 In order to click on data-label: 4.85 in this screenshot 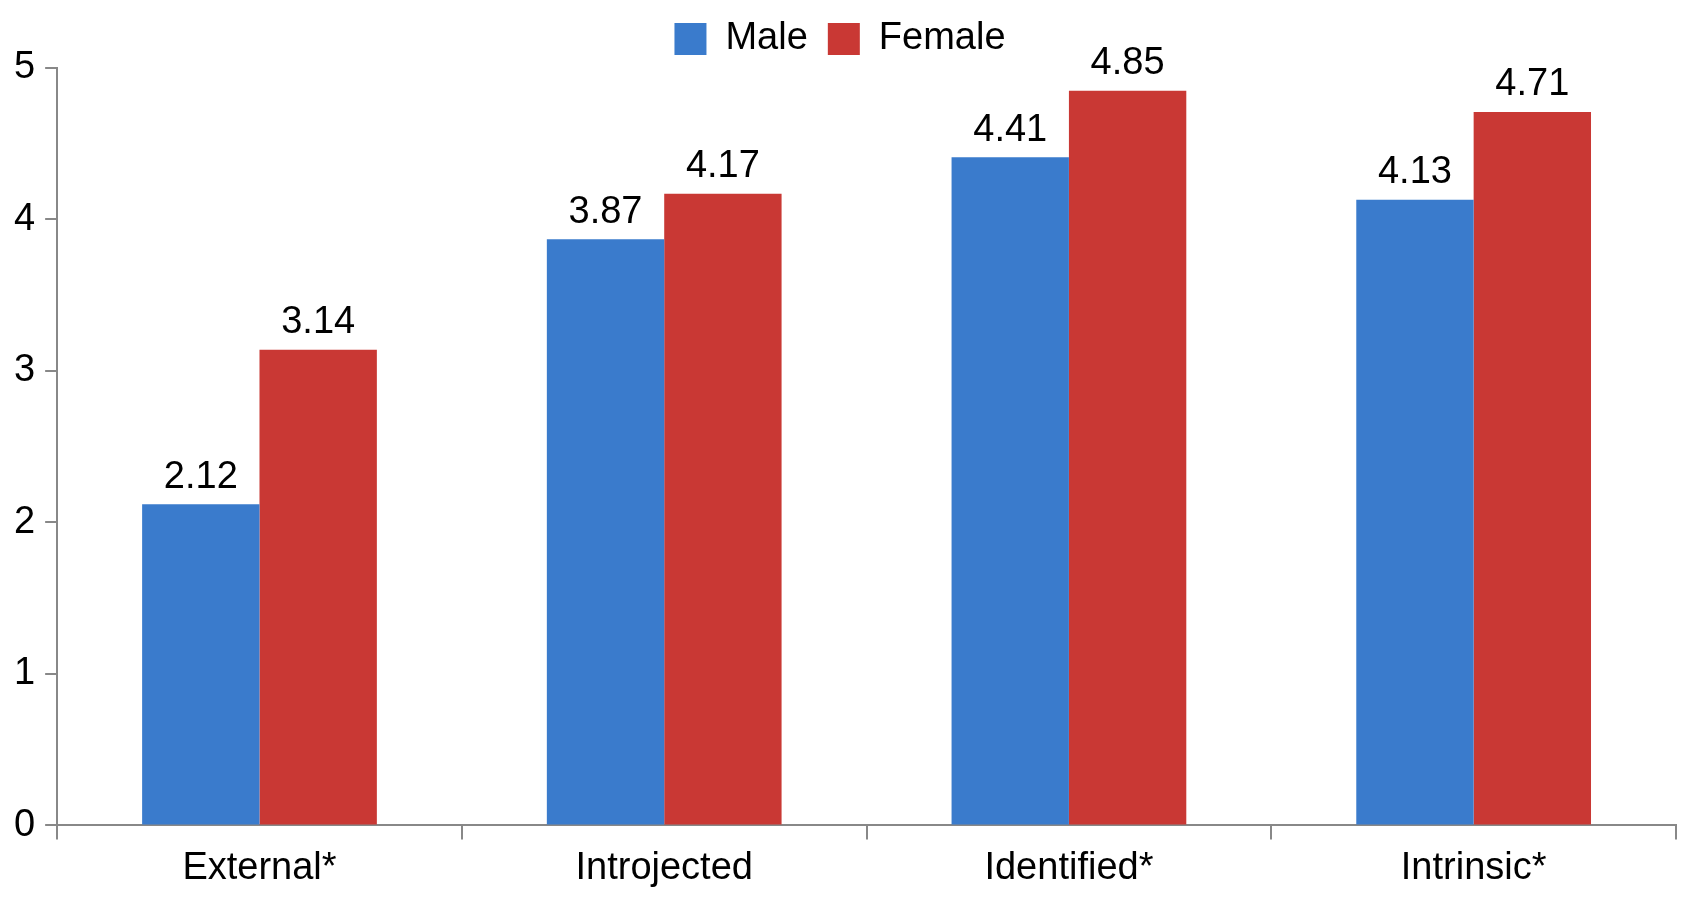, I will do `click(1127, 61)`.